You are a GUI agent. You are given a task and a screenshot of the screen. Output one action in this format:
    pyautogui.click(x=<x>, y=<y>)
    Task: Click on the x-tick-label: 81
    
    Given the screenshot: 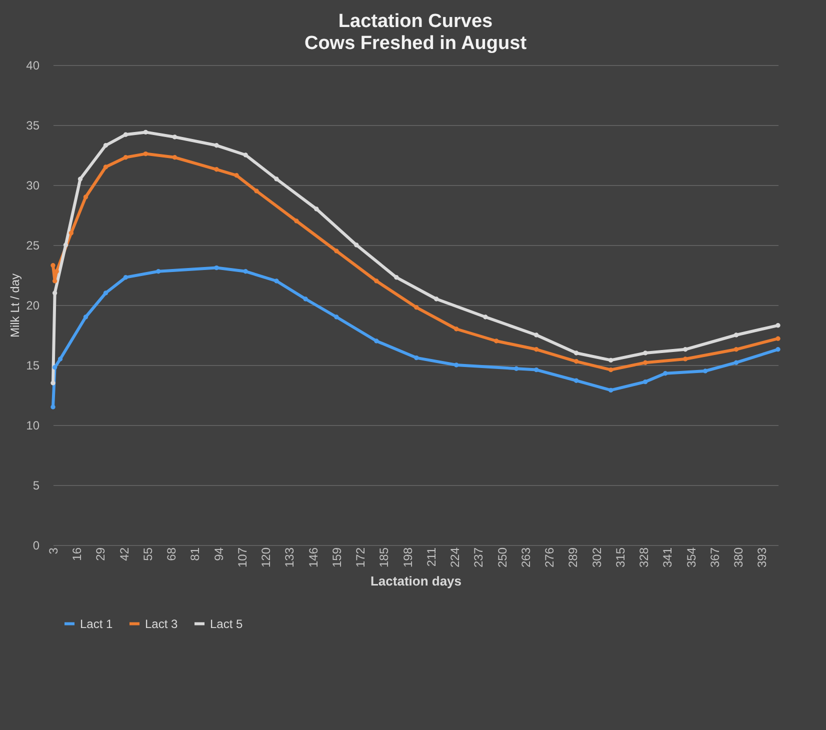 What is the action you would take?
    pyautogui.click(x=195, y=554)
    